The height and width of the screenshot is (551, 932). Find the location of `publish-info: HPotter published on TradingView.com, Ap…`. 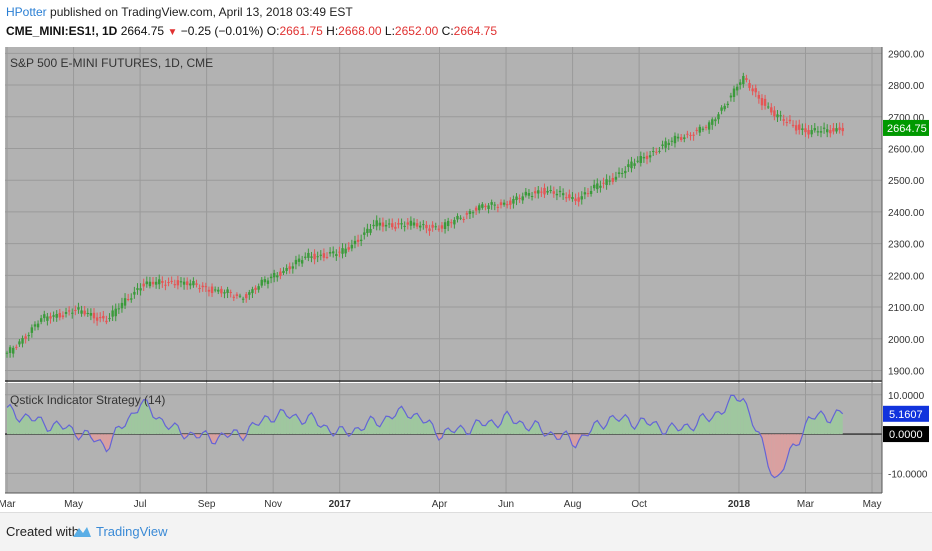

publish-info: HPotter published on TradingView.com, Ap… is located at coordinates (179, 12).